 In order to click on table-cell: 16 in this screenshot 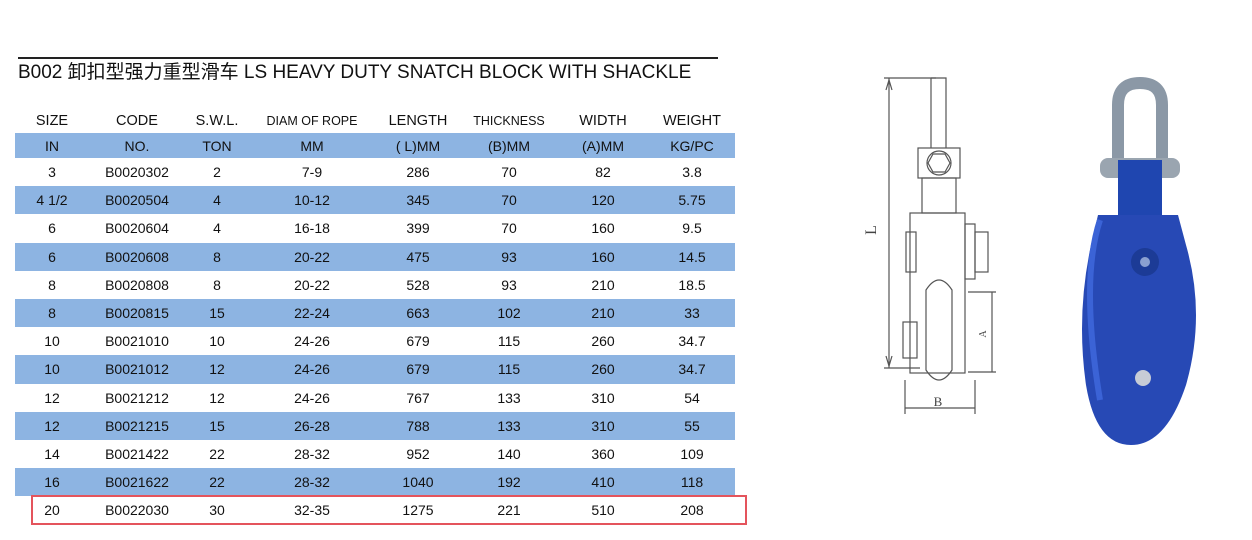, I will do `click(52, 482)`.